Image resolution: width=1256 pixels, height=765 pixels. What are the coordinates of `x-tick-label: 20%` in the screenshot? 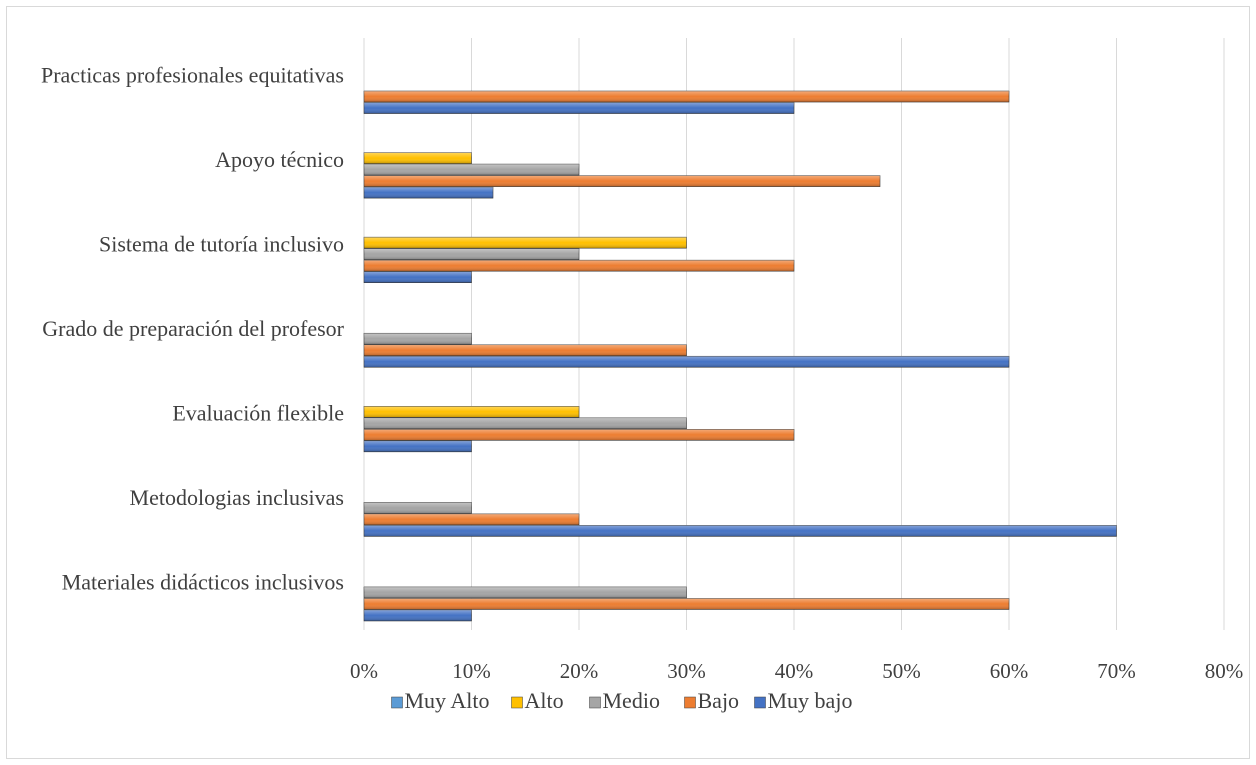 It's located at (579, 671).